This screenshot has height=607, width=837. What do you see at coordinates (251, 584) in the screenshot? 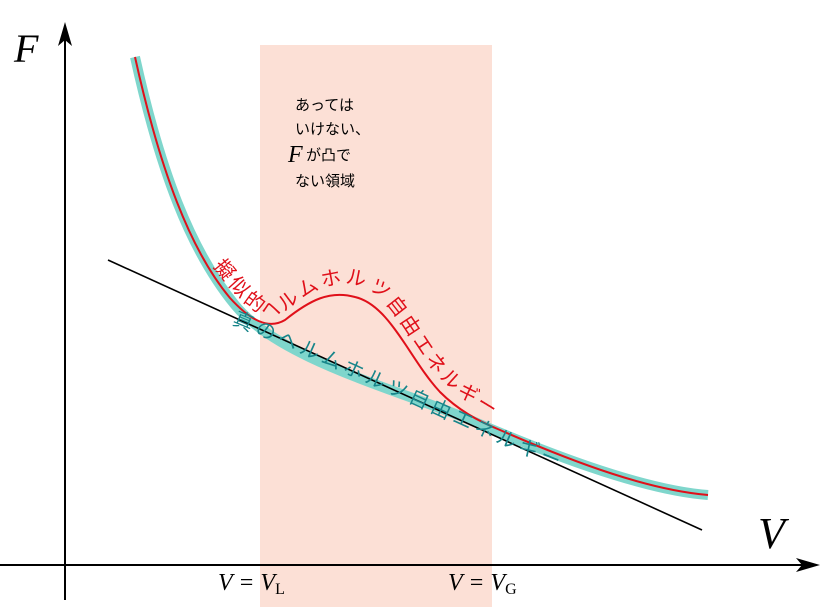
I see `left-boundary-label: V = VL` at bounding box center [251, 584].